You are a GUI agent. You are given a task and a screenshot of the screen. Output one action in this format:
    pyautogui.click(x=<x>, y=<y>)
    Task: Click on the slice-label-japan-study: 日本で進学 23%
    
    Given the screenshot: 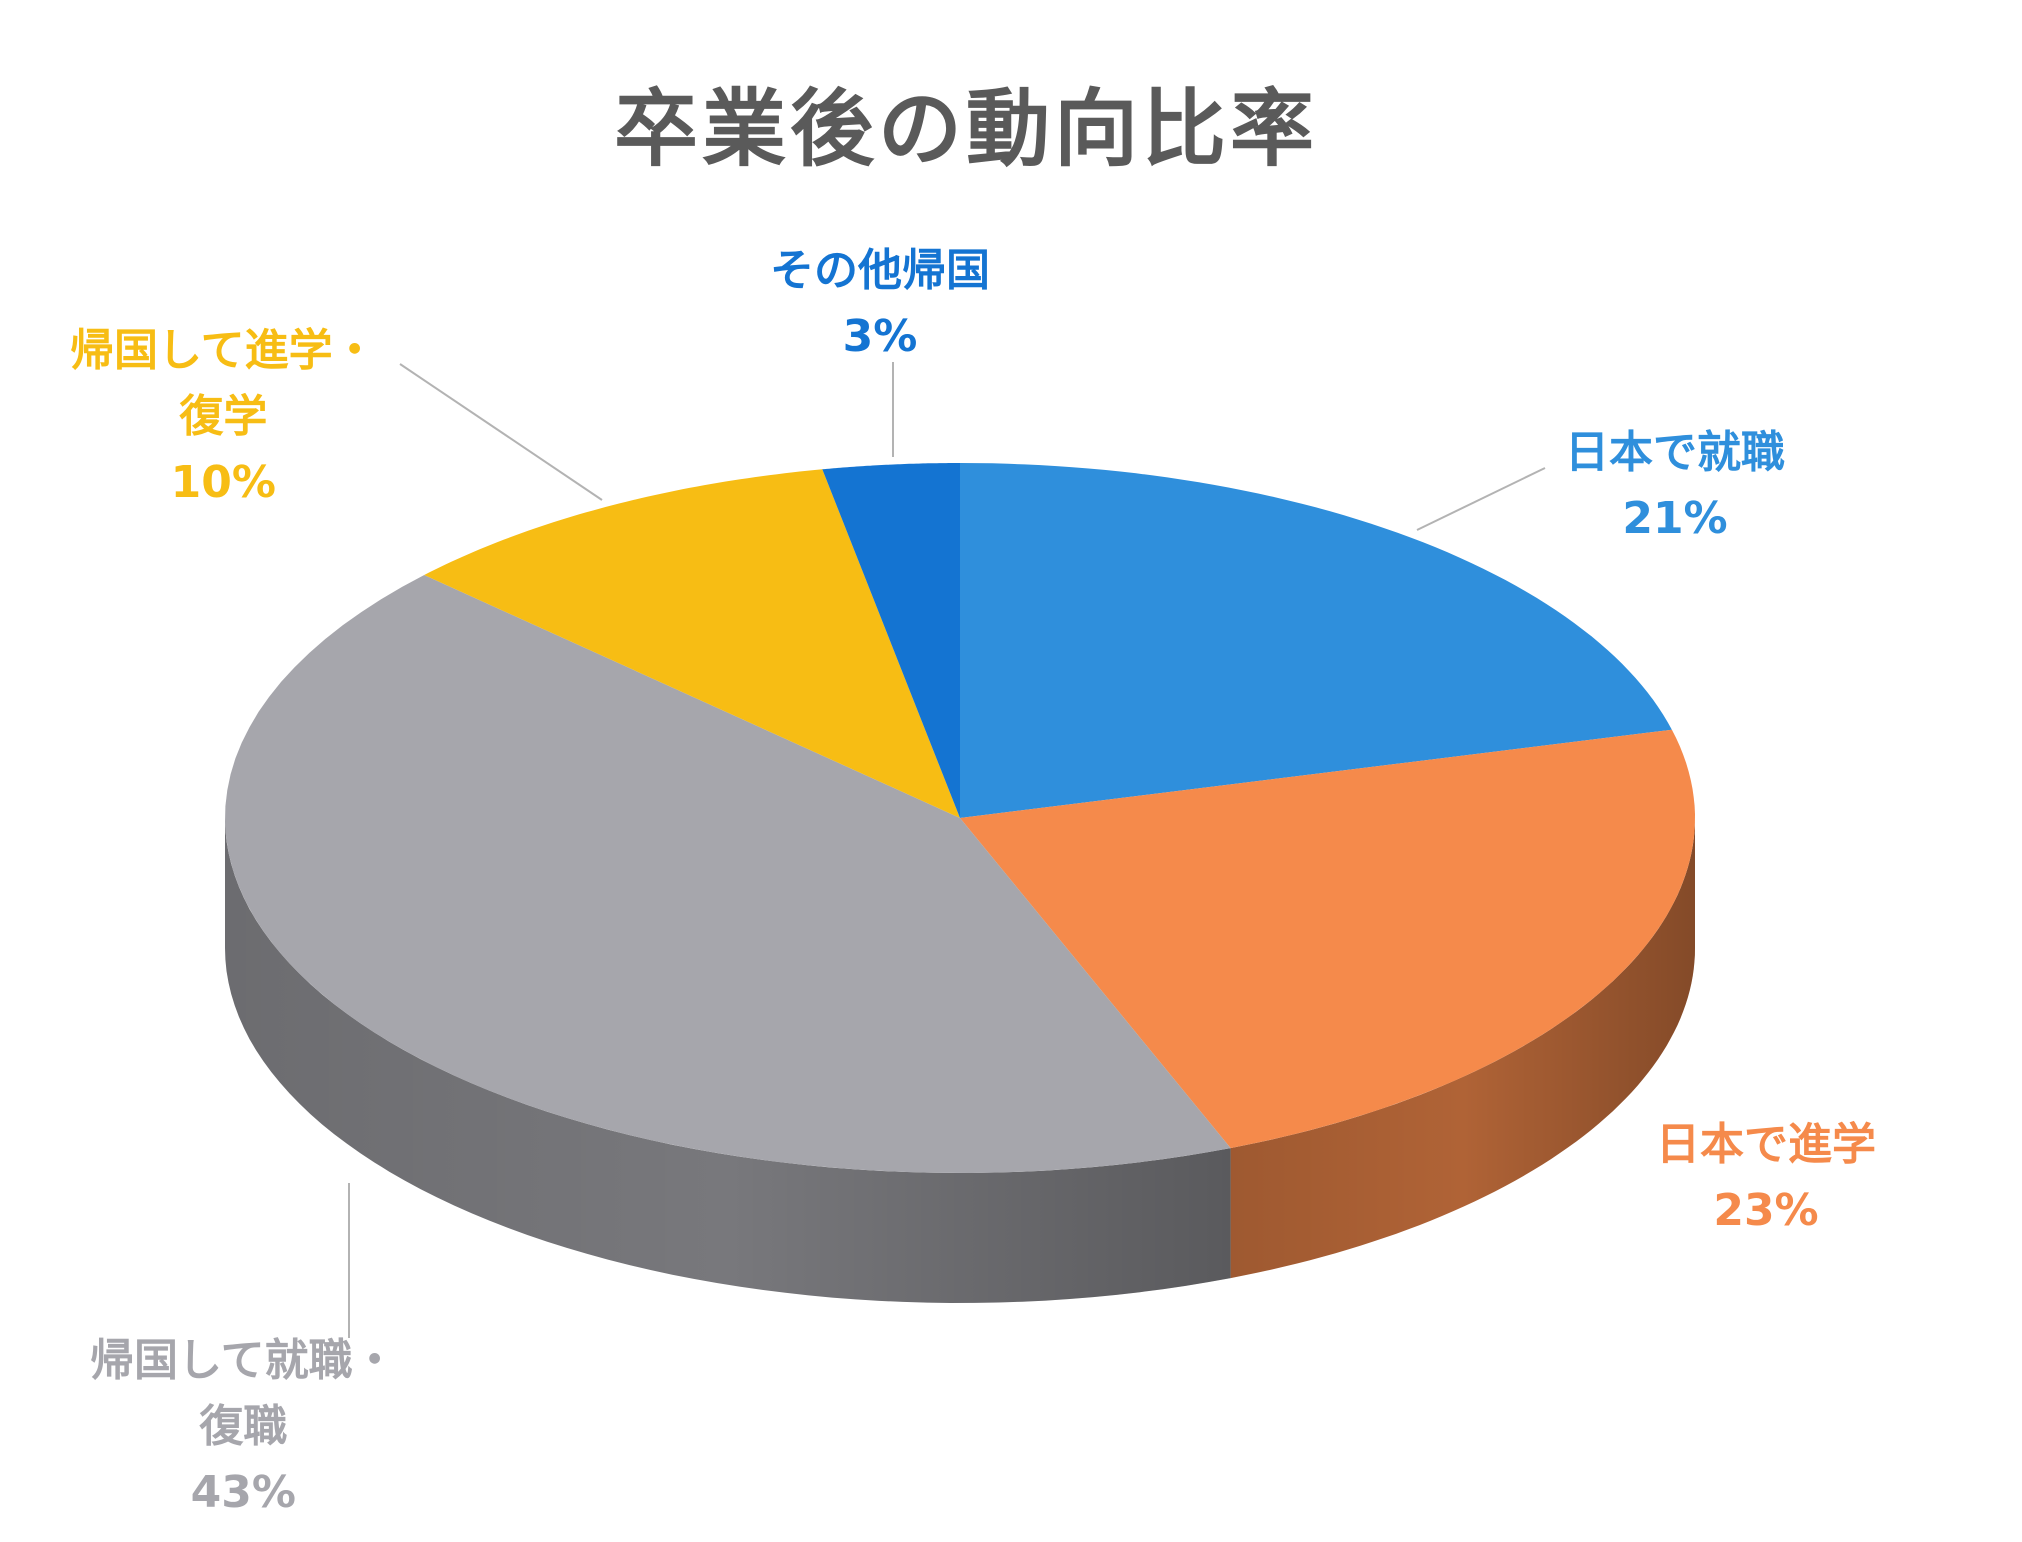 What is the action you would take?
    pyautogui.click(x=1766, y=1178)
    